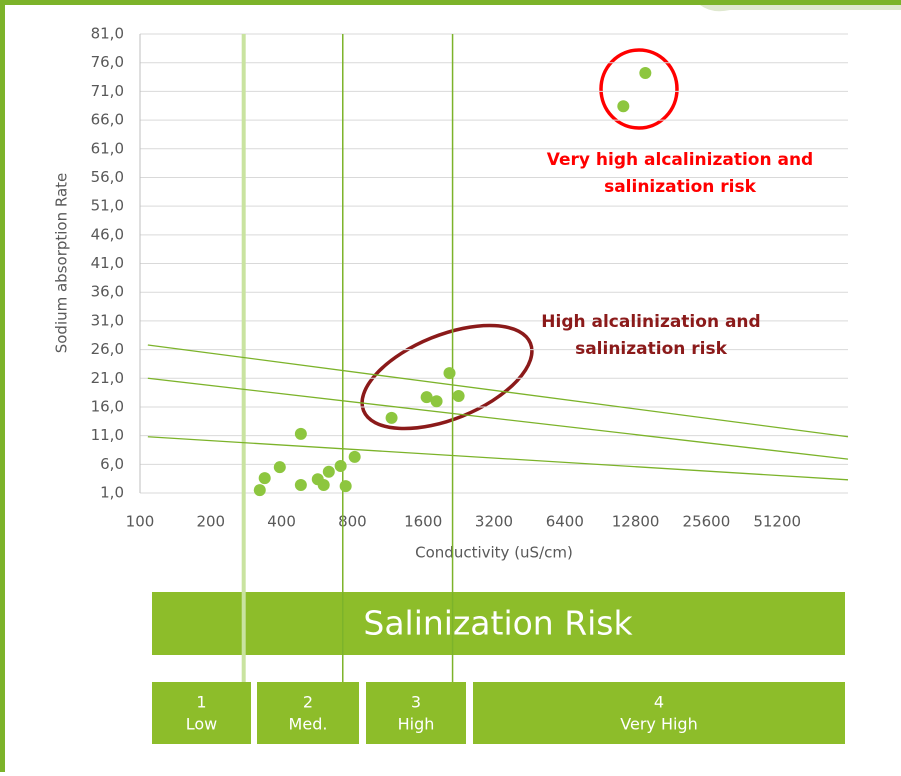 Image resolution: width=901 pixels, height=776 pixels. I want to click on risk-banner-title: Salinization Risk, so click(498, 623).